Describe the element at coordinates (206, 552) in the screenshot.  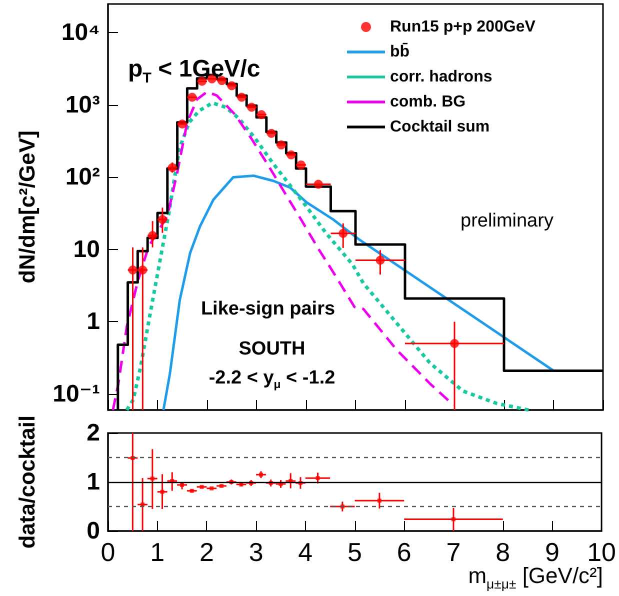
I see `x-tick-label: 2` at that location.